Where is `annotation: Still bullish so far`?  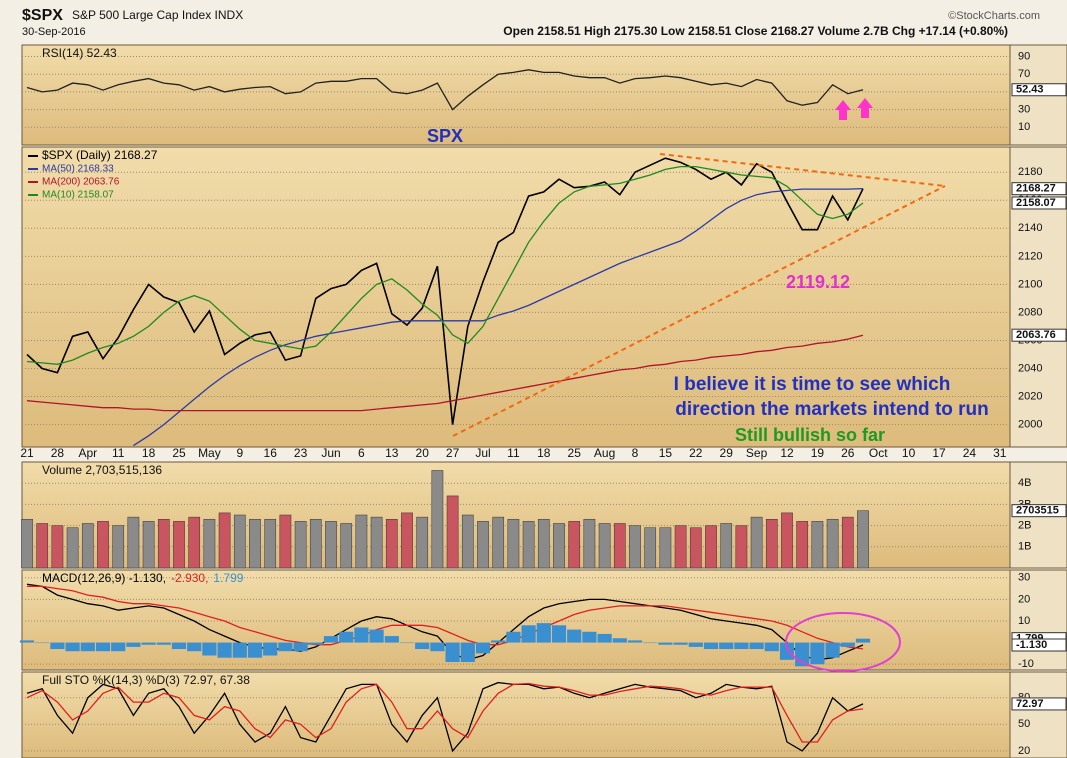 annotation: Still bullish so far is located at coordinates (810, 435).